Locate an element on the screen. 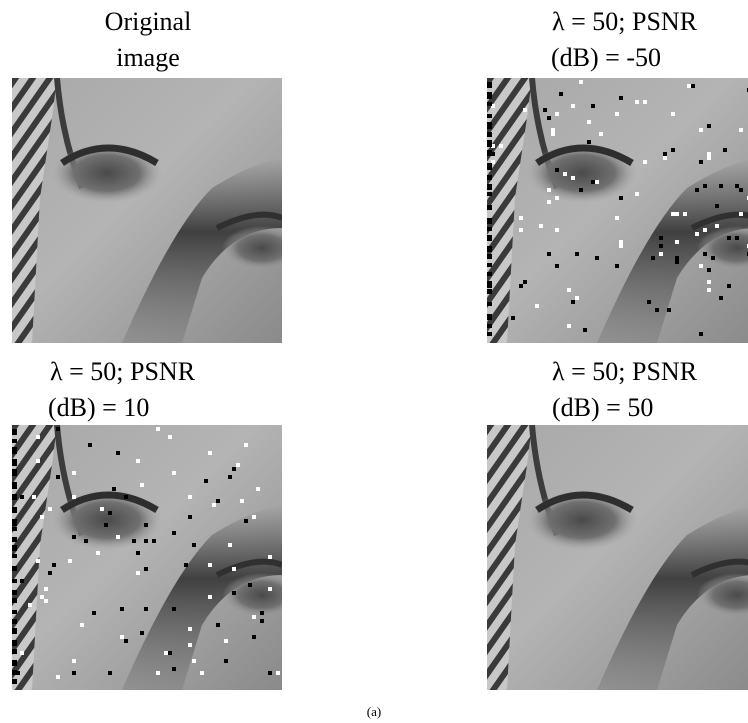 The height and width of the screenshot is (723, 748). image is located at coordinates (157, 557).